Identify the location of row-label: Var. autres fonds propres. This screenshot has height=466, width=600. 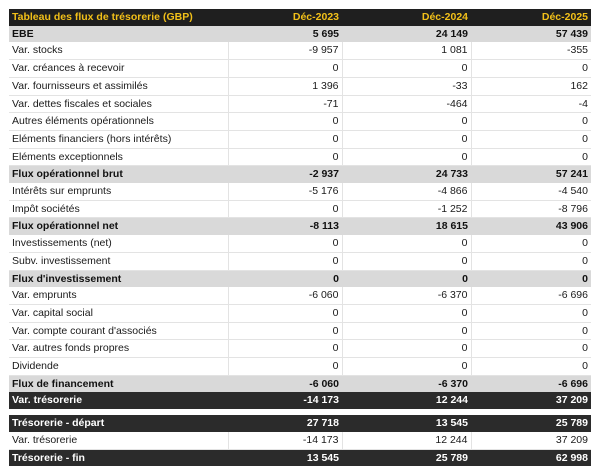
(118, 349).